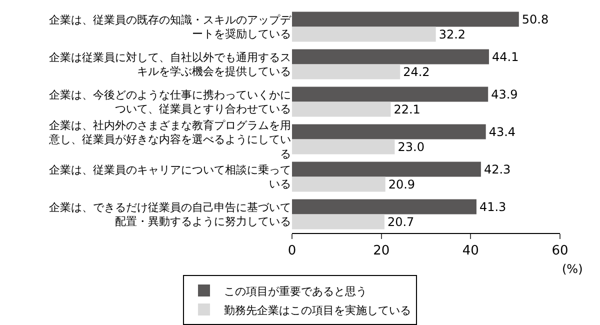 Image resolution: width=600 pixels, height=325 pixels. Describe the element at coordinates (169, 139) in the screenshot. I see `y-tick-label: 企業は、社内外のさまざまな教育プログラムを用意し、従業員が好きな内容を選べるようにしている` at that location.